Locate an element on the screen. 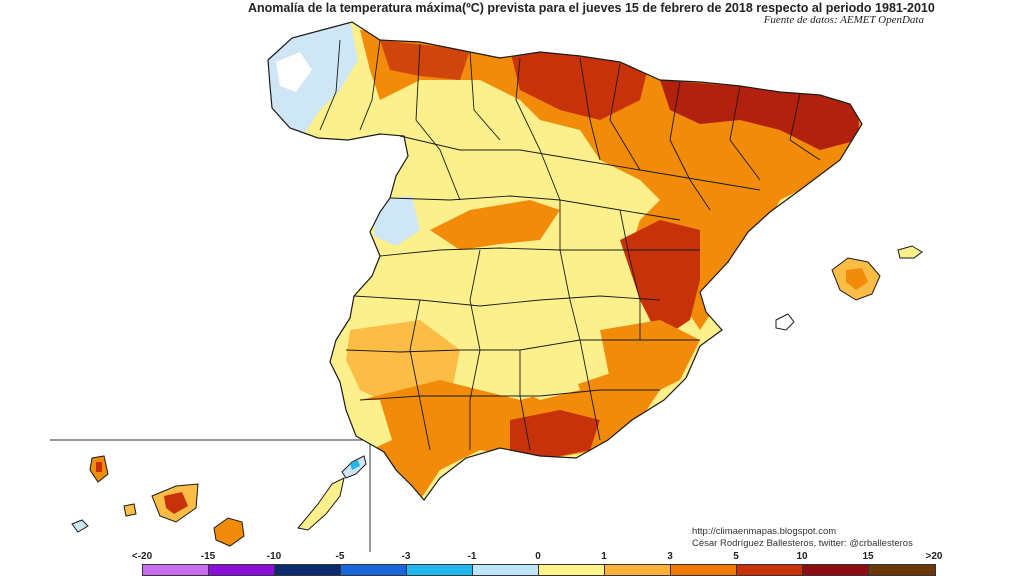  data-source: Fuente de datos: AEMET OpenData is located at coordinates (843, 20).